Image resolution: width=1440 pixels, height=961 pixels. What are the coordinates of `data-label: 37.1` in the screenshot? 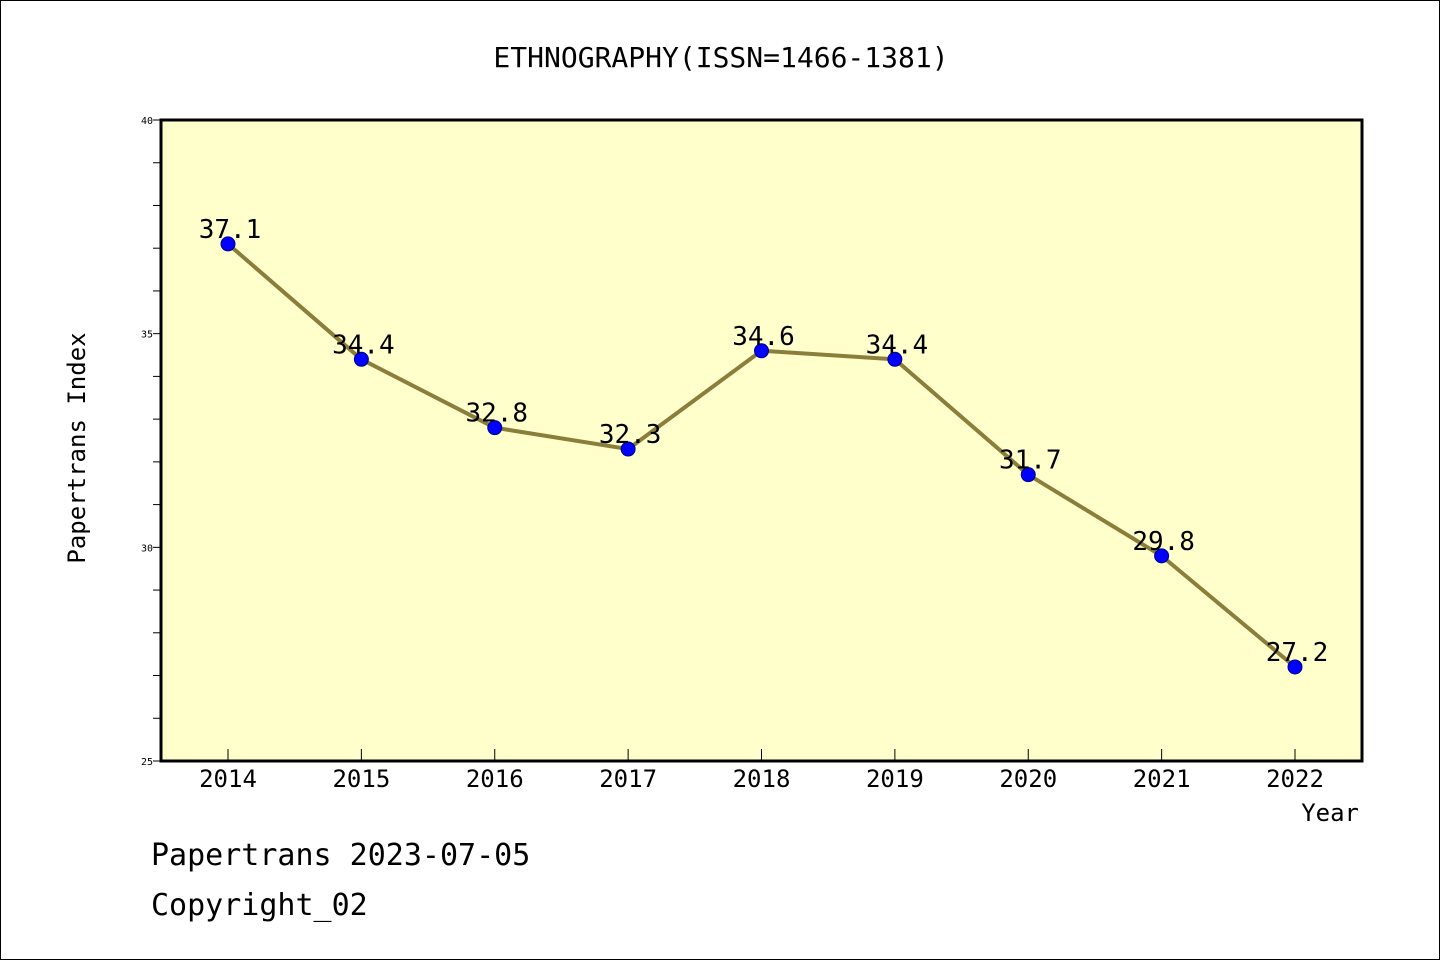 It's located at (230, 230).